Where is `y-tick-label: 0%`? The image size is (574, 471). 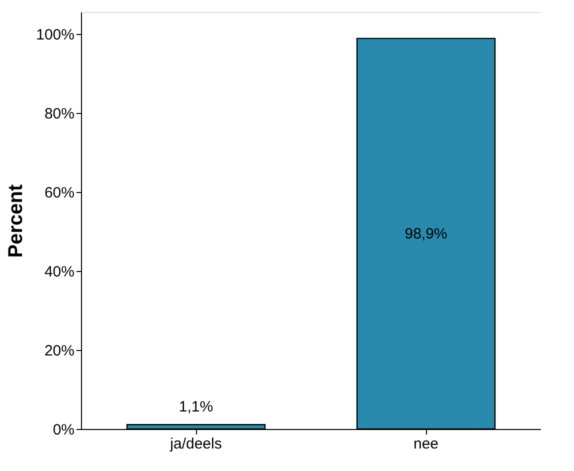
y-tick-label: 0% is located at coordinates (63, 430).